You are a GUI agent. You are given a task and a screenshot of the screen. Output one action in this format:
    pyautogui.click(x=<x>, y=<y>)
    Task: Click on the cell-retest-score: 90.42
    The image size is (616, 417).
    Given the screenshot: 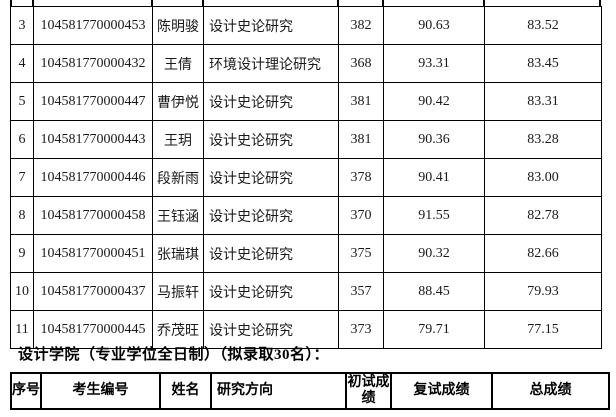 What is the action you would take?
    pyautogui.click(x=434, y=101)
    